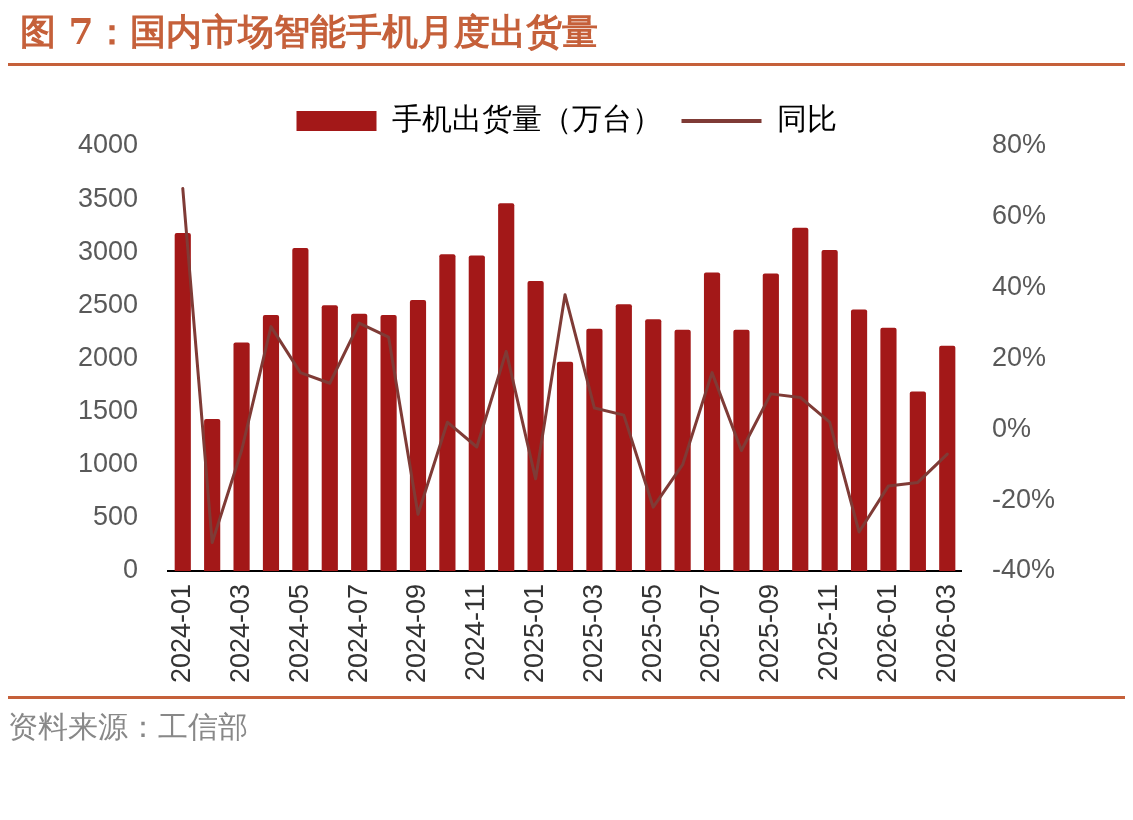  I want to click on y2-tick-label: 60%, so click(1019, 215).